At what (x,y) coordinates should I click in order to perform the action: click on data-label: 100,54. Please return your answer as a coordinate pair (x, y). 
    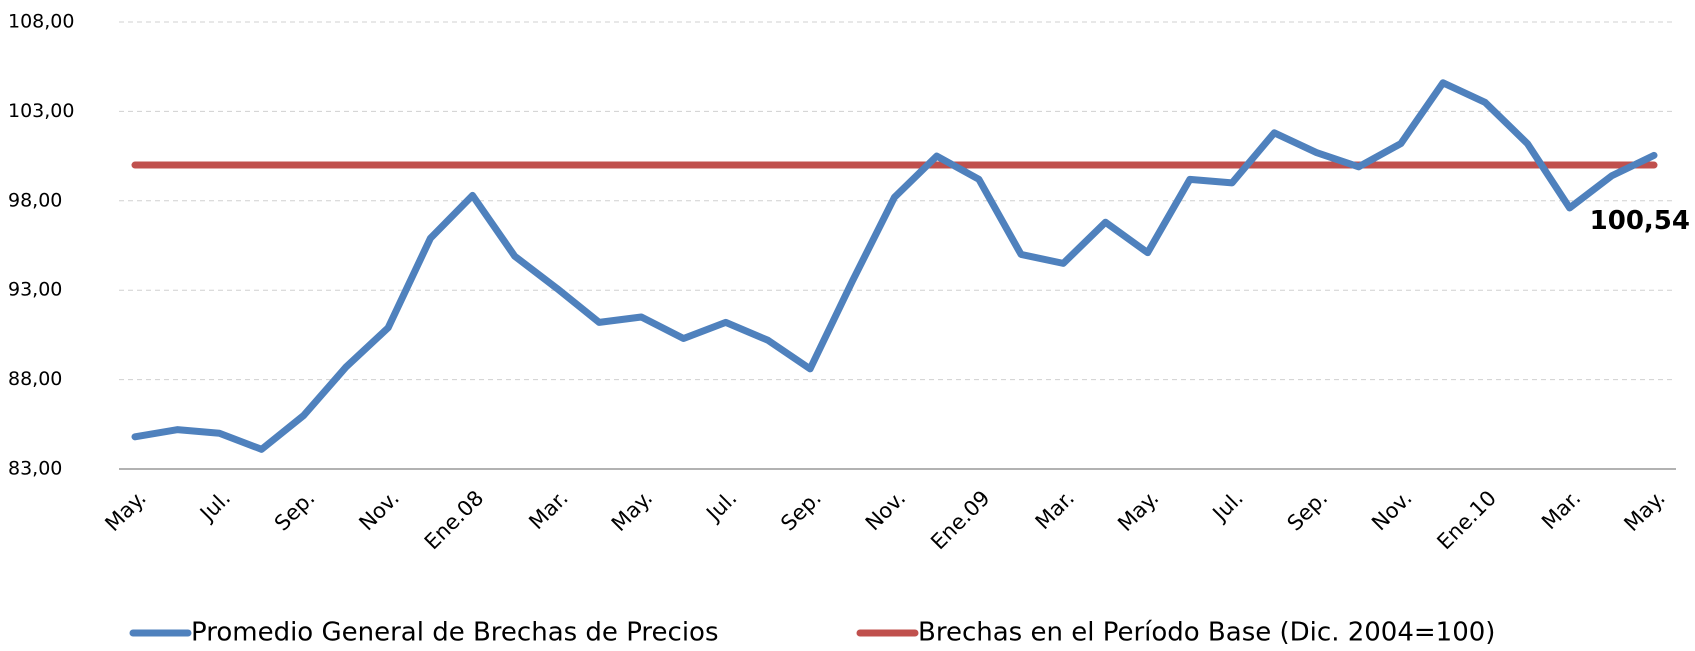
    Looking at the image, I should click on (1640, 221).